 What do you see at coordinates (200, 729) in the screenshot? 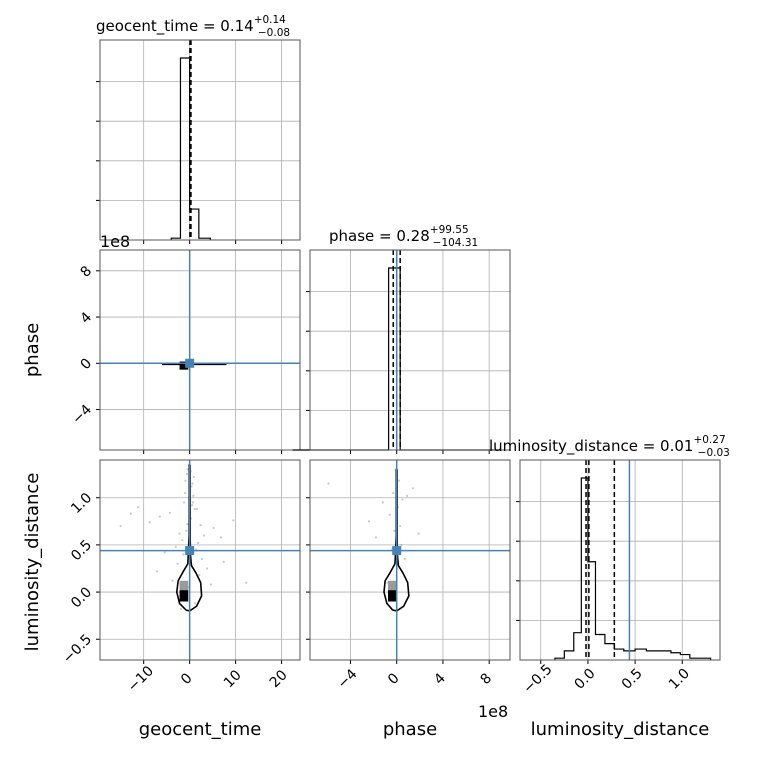
I see `xlabel-geocent-time: geocent_time` at bounding box center [200, 729].